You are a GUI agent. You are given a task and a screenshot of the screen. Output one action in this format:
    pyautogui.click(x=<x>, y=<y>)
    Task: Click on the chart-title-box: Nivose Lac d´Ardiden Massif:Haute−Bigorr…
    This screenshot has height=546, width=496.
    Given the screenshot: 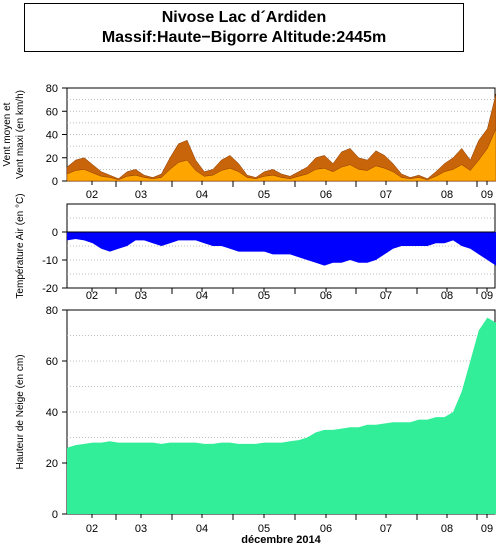 What is the action you would take?
    pyautogui.click(x=244, y=27)
    